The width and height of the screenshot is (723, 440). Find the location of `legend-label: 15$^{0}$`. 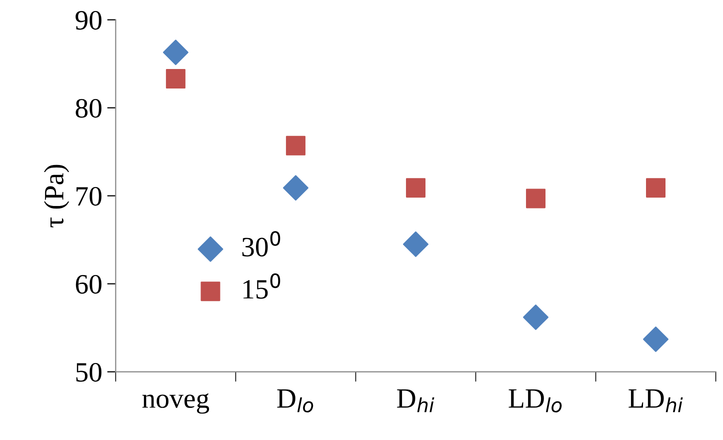

legend-label: 15$^{0}$ is located at coordinates (261, 286).